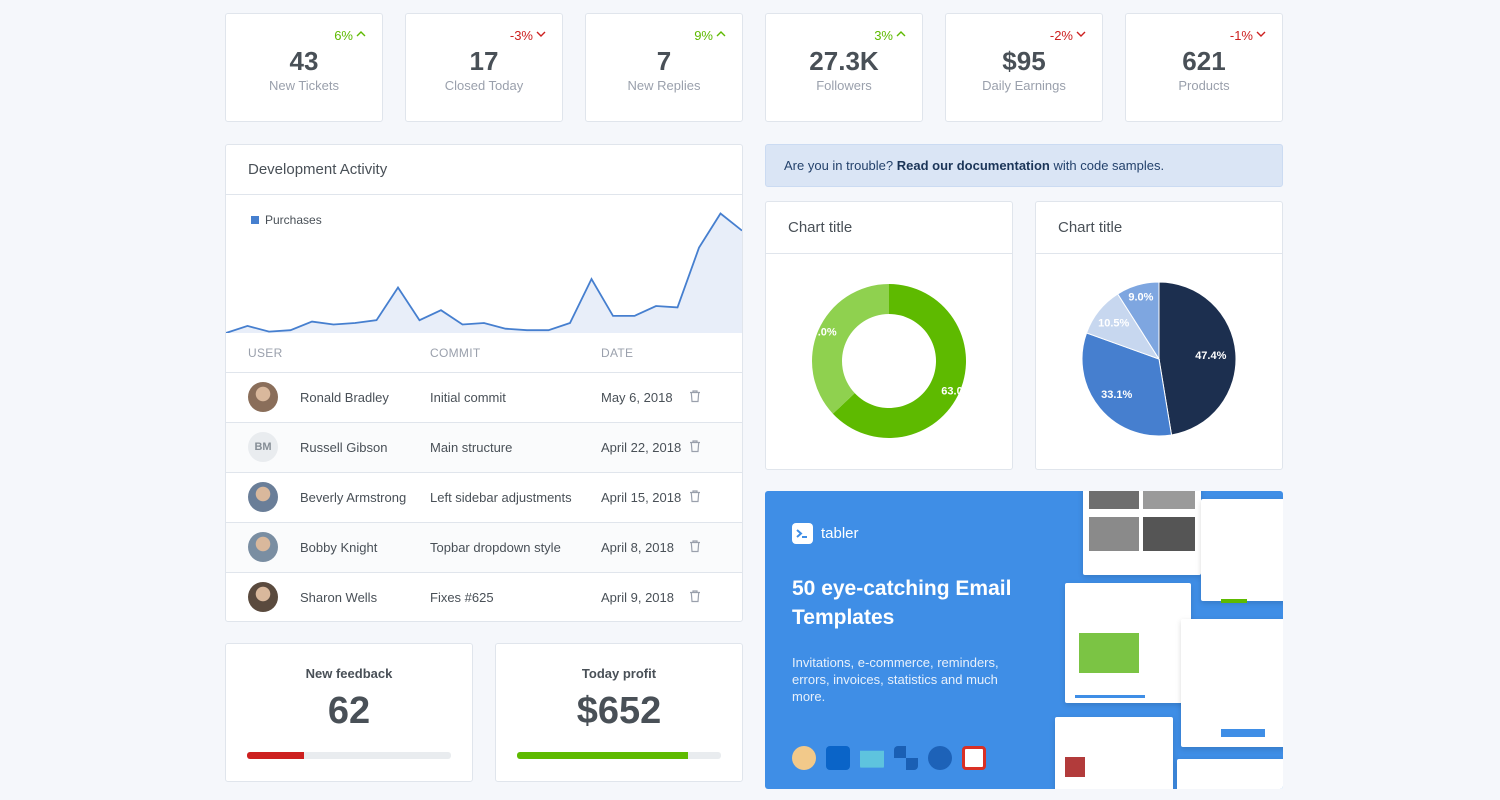 The width and height of the screenshot is (1500, 800). I want to click on commit-message: Initial commit, so click(515, 396).